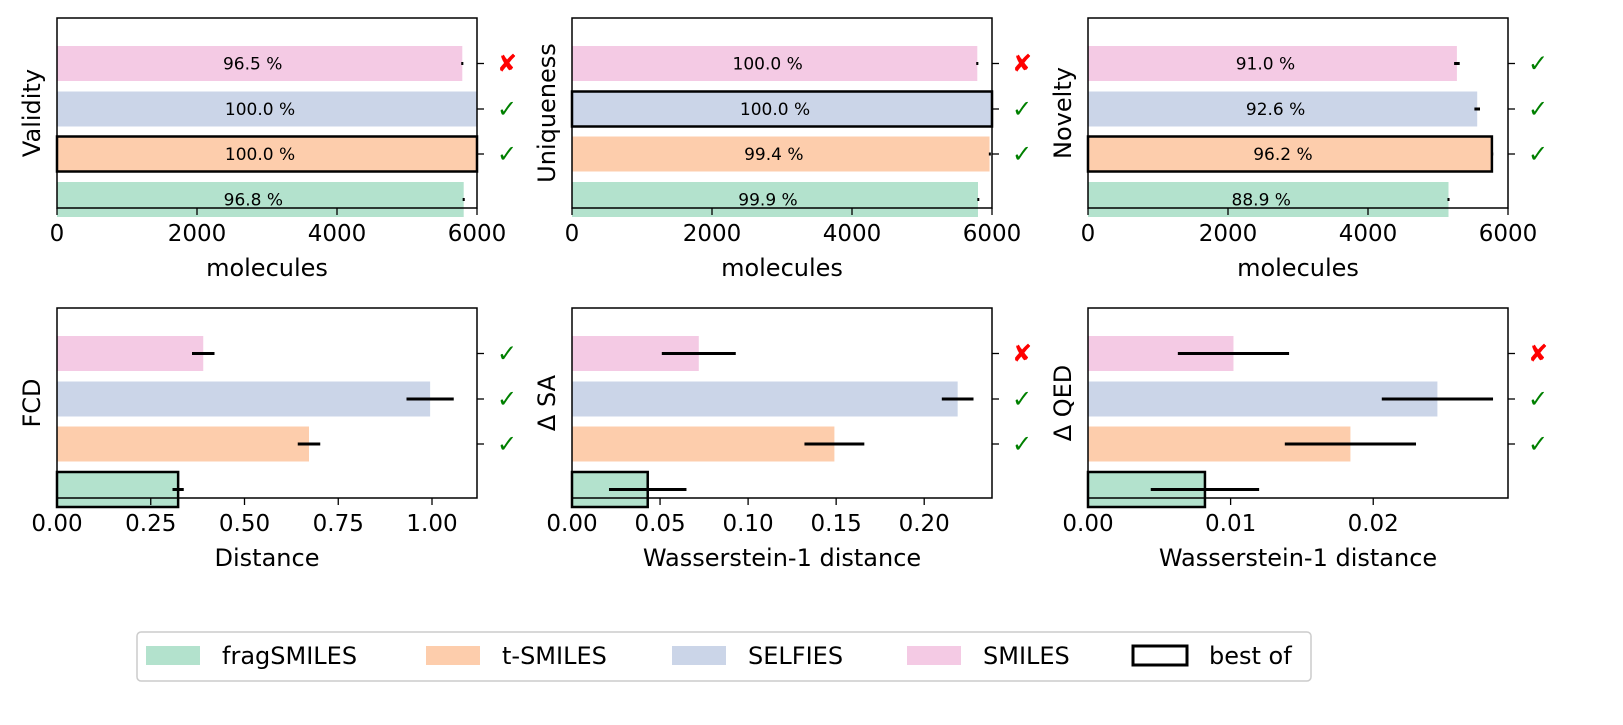 This screenshot has width=1623, height=725. I want to click on xlabel-validity: molecules, so click(267, 268).